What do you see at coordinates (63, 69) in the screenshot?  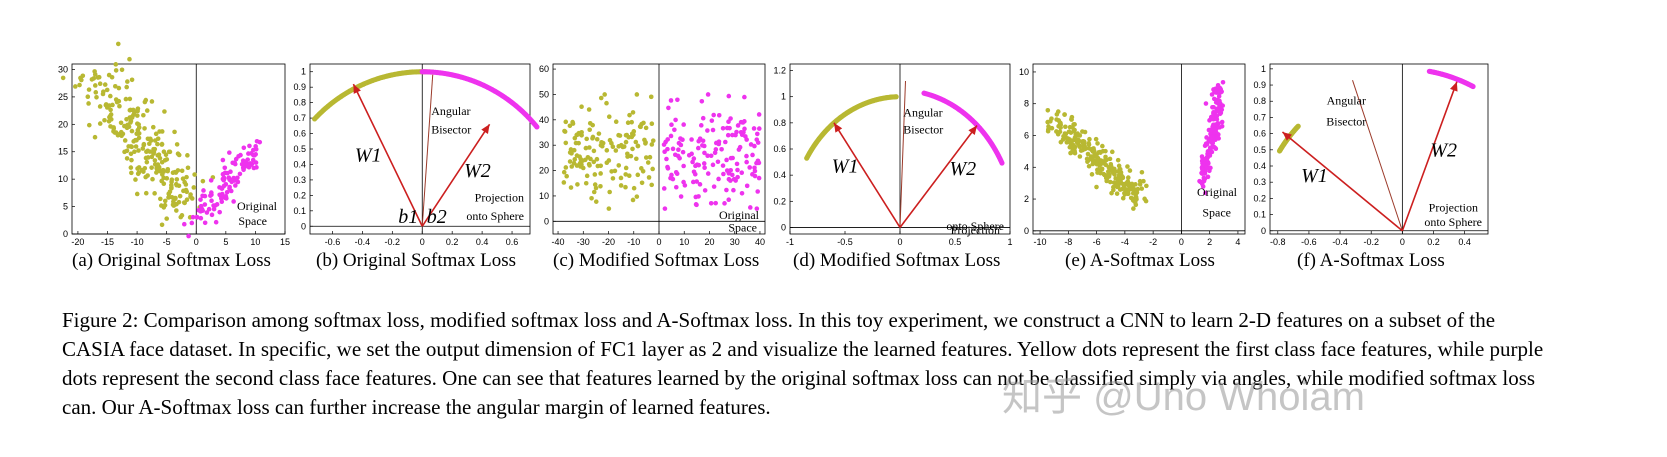 I see `y-tick-label: 30` at bounding box center [63, 69].